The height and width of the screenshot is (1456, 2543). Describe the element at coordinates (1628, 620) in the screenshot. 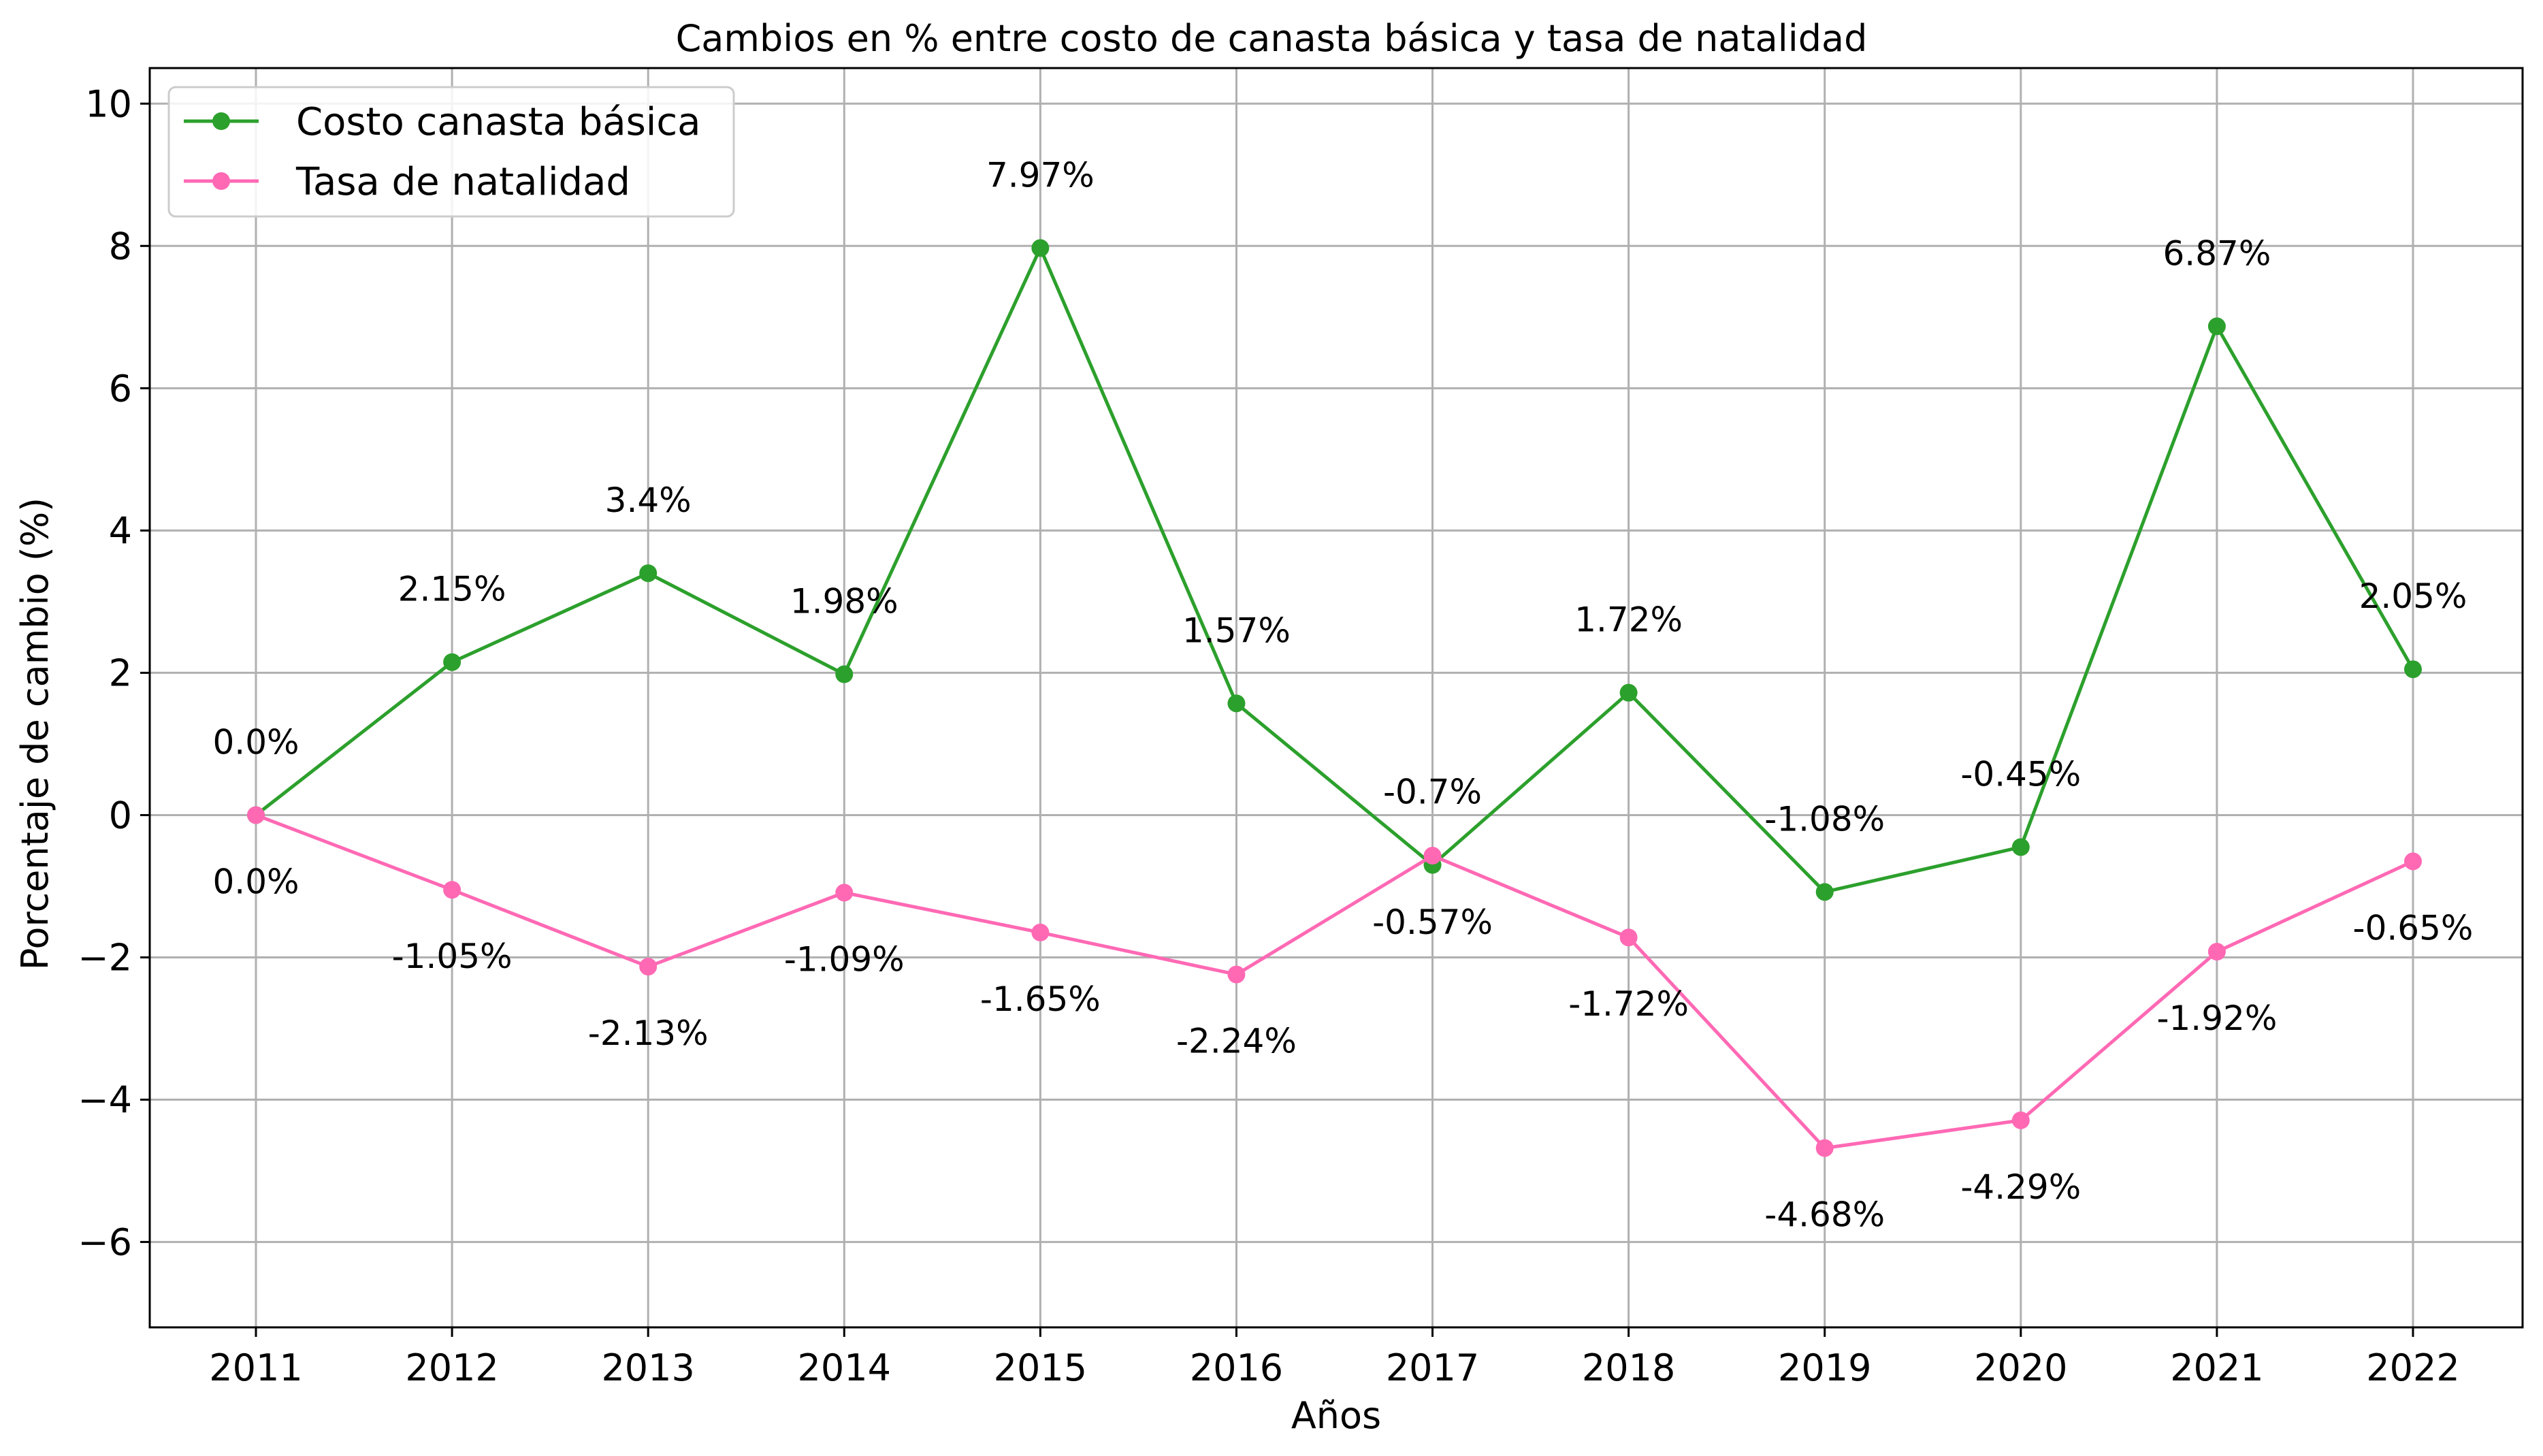

I see `data-label: 1.72%` at that location.